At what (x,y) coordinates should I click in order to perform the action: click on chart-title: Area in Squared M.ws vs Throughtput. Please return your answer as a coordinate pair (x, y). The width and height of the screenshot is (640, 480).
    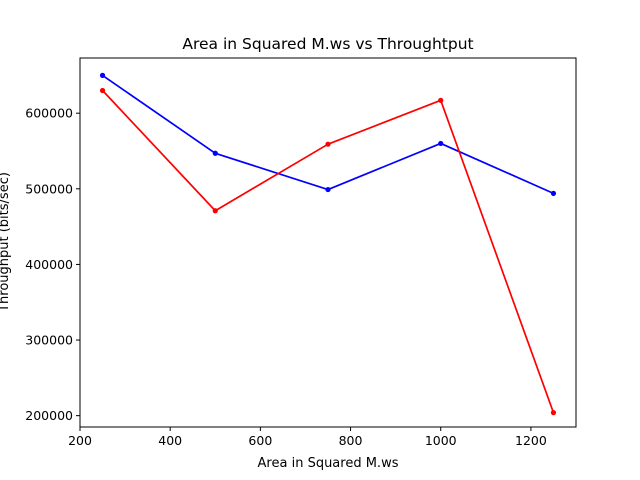
    Looking at the image, I should click on (327, 44).